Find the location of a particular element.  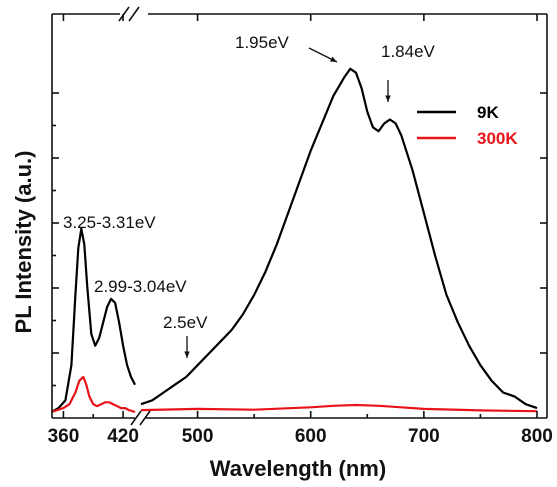

legend: 9K 300K is located at coordinates (467, 125).